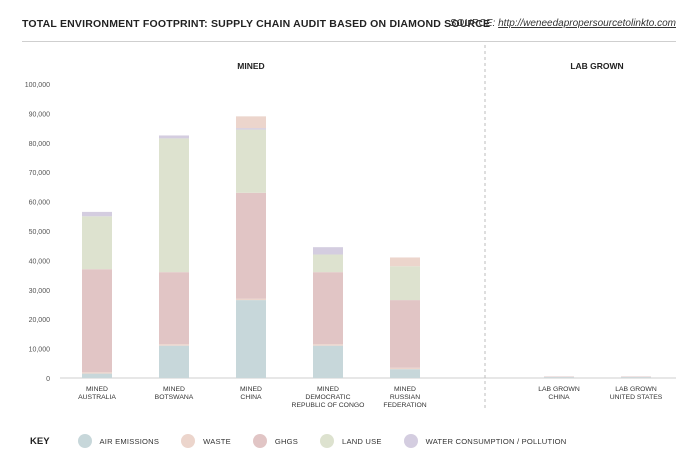  Describe the element at coordinates (327, 441) in the screenshot. I see `legend-swatch-land-use` at that location.